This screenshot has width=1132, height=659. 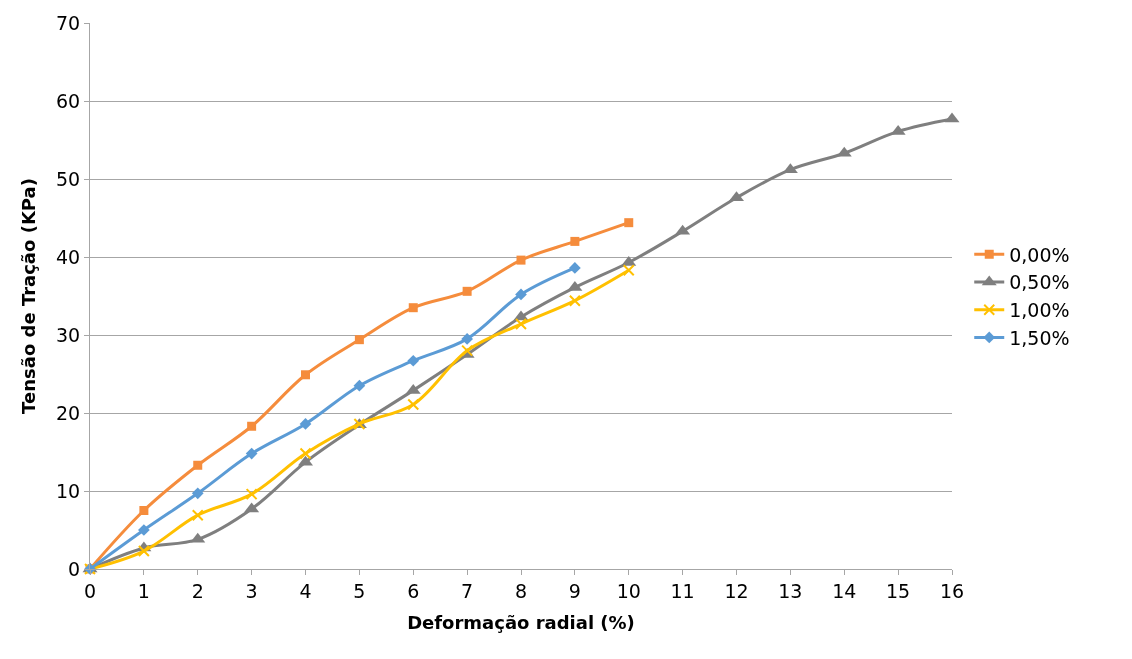 I want to click on x-tick-label: 16, so click(x=952, y=590).